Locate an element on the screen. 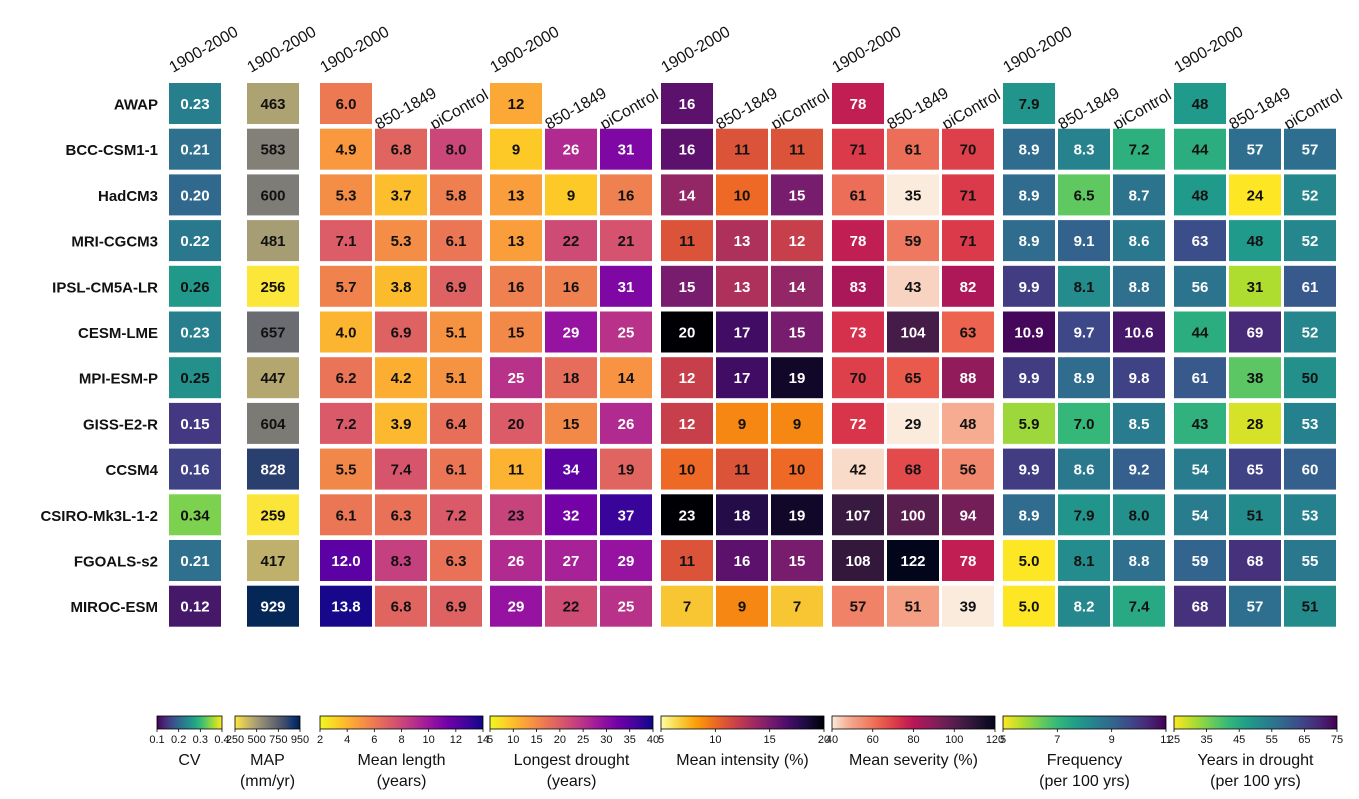 The height and width of the screenshot is (799, 1359). cell-value-label: 8.7 is located at coordinates (1139, 195).